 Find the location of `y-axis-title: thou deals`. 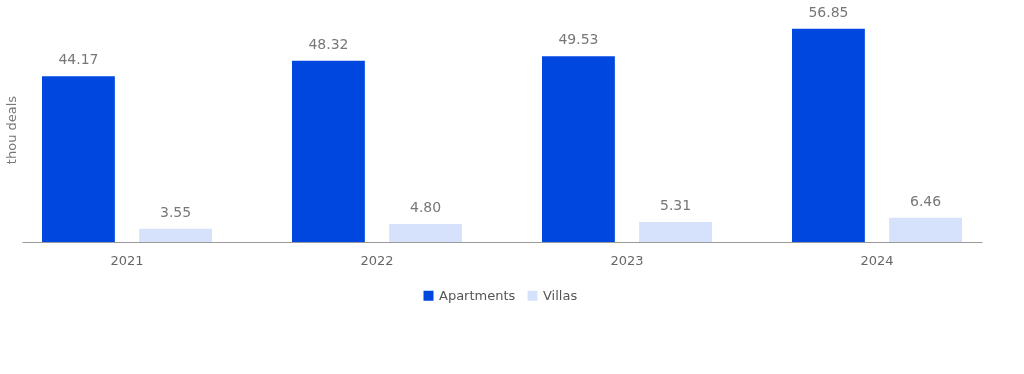

y-axis-title: thou deals is located at coordinates (11, 130).